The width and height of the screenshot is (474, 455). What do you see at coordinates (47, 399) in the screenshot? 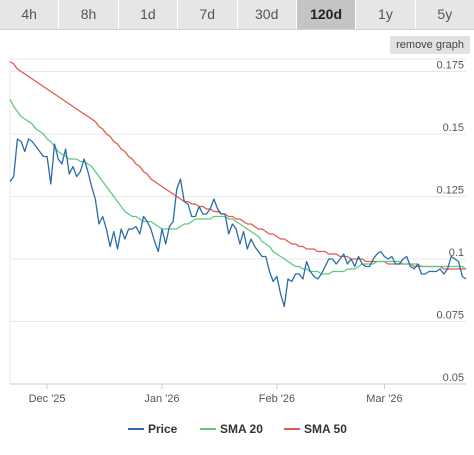
I see `x-tick-label: Dec '25` at bounding box center [47, 399].